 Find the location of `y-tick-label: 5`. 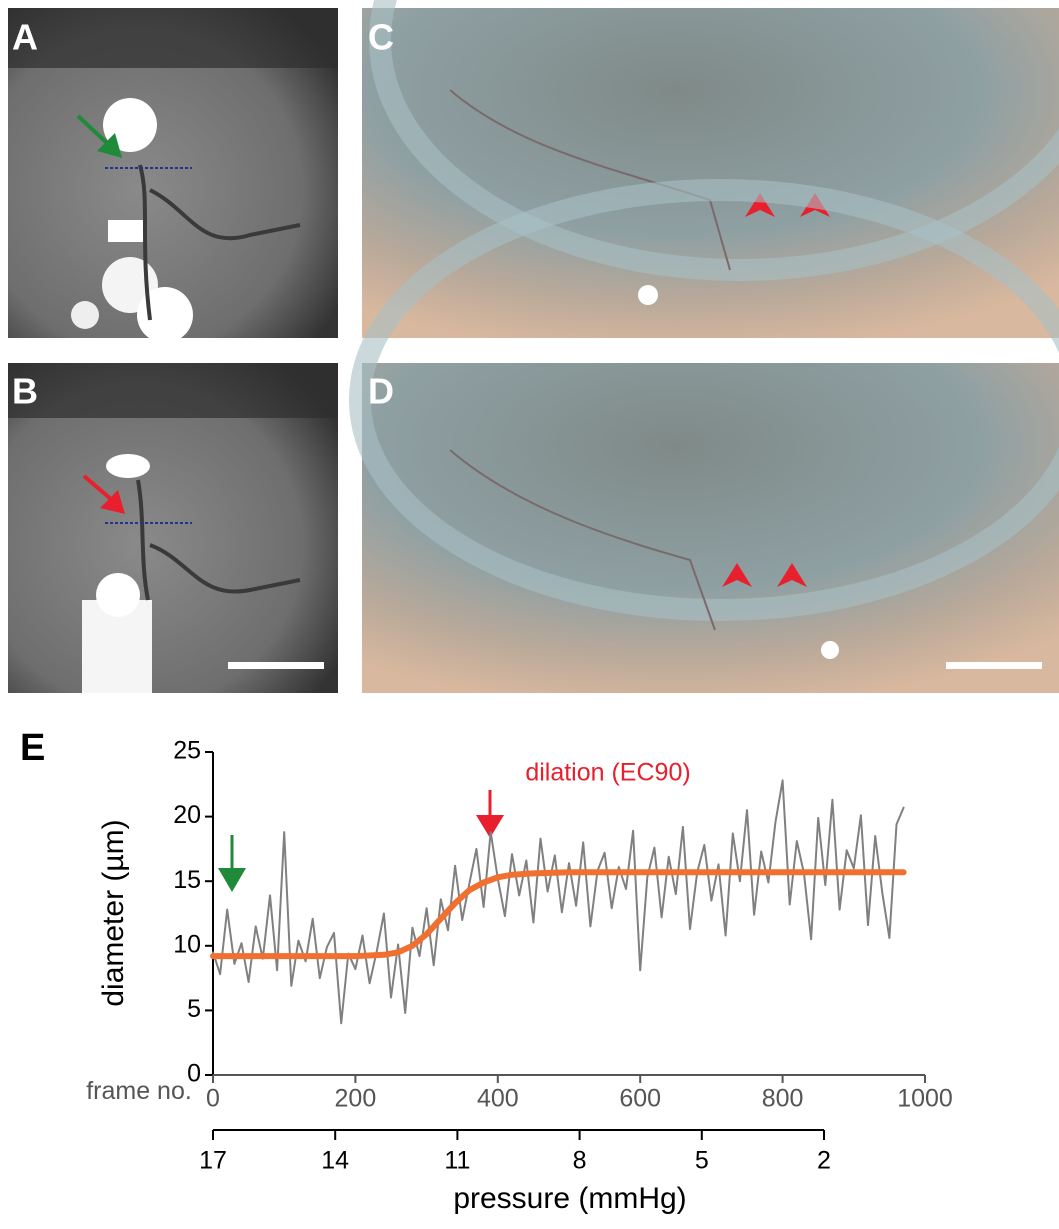

y-tick-label: 5 is located at coordinates (194, 1009).